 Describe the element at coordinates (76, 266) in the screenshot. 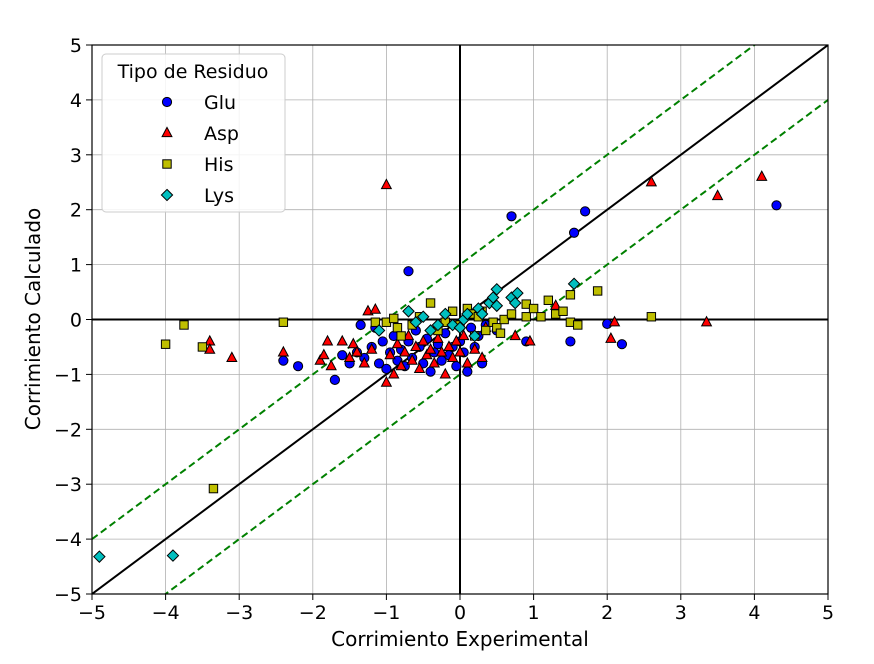

I see `y-tick-label: 1` at that location.